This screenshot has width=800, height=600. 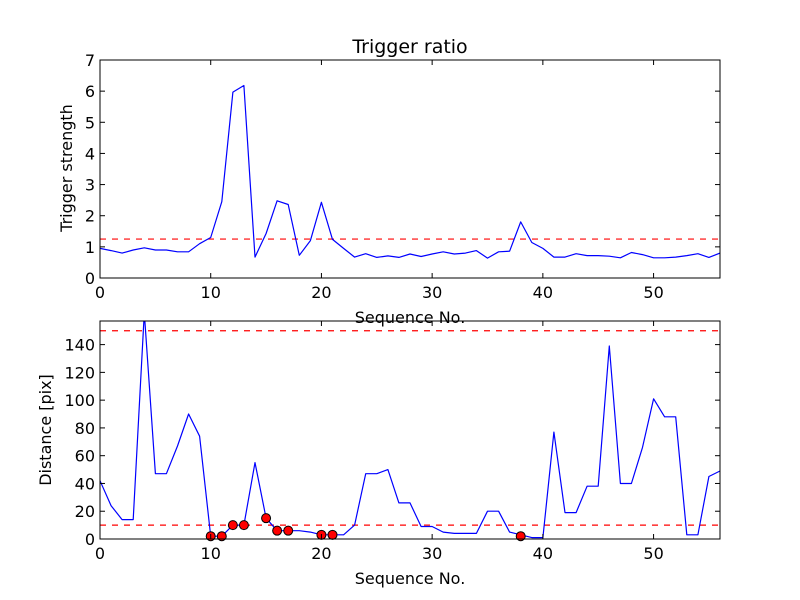 I want to click on y-tick-label: 6, so click(x=90, y=91).